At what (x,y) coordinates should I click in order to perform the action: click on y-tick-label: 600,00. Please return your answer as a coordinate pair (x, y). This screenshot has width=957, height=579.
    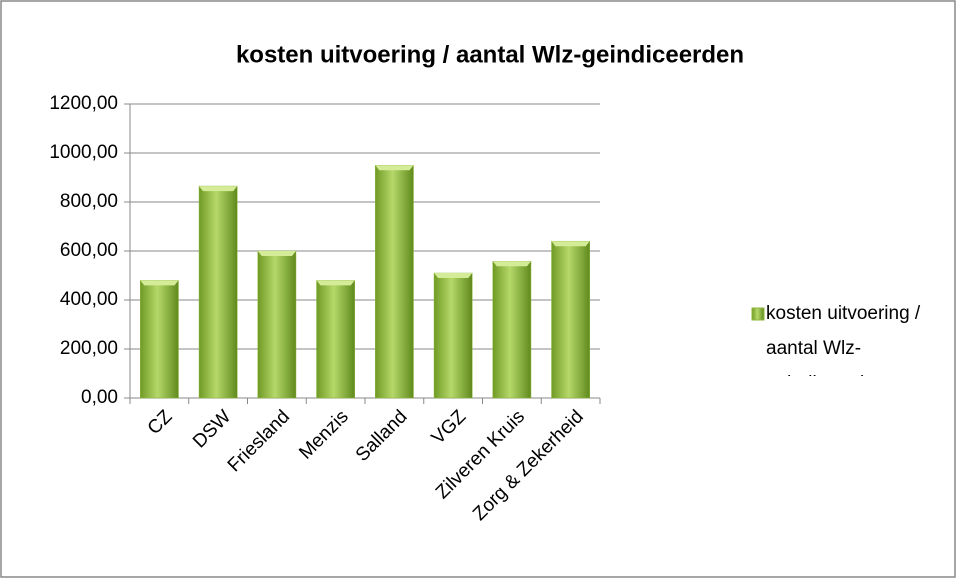
    Looking at the image, I should click on (89, 250).